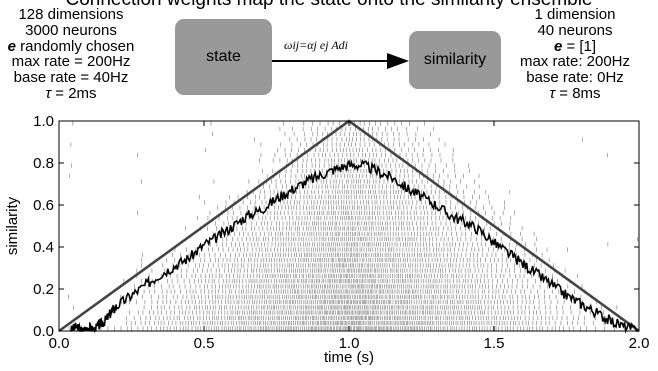  I want to click on x-tick-label: 1.5, so click(494, 343).